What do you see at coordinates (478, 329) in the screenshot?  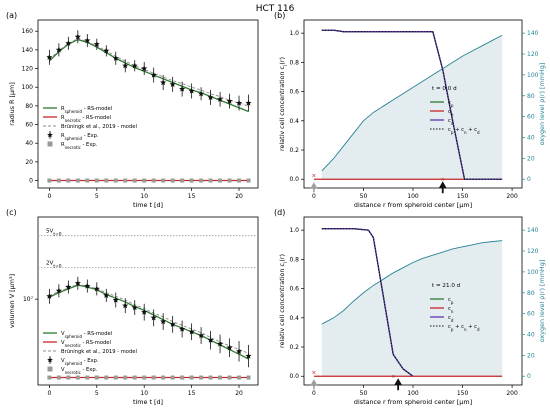 I see `subscript: d` at bounding box center [478, 329].